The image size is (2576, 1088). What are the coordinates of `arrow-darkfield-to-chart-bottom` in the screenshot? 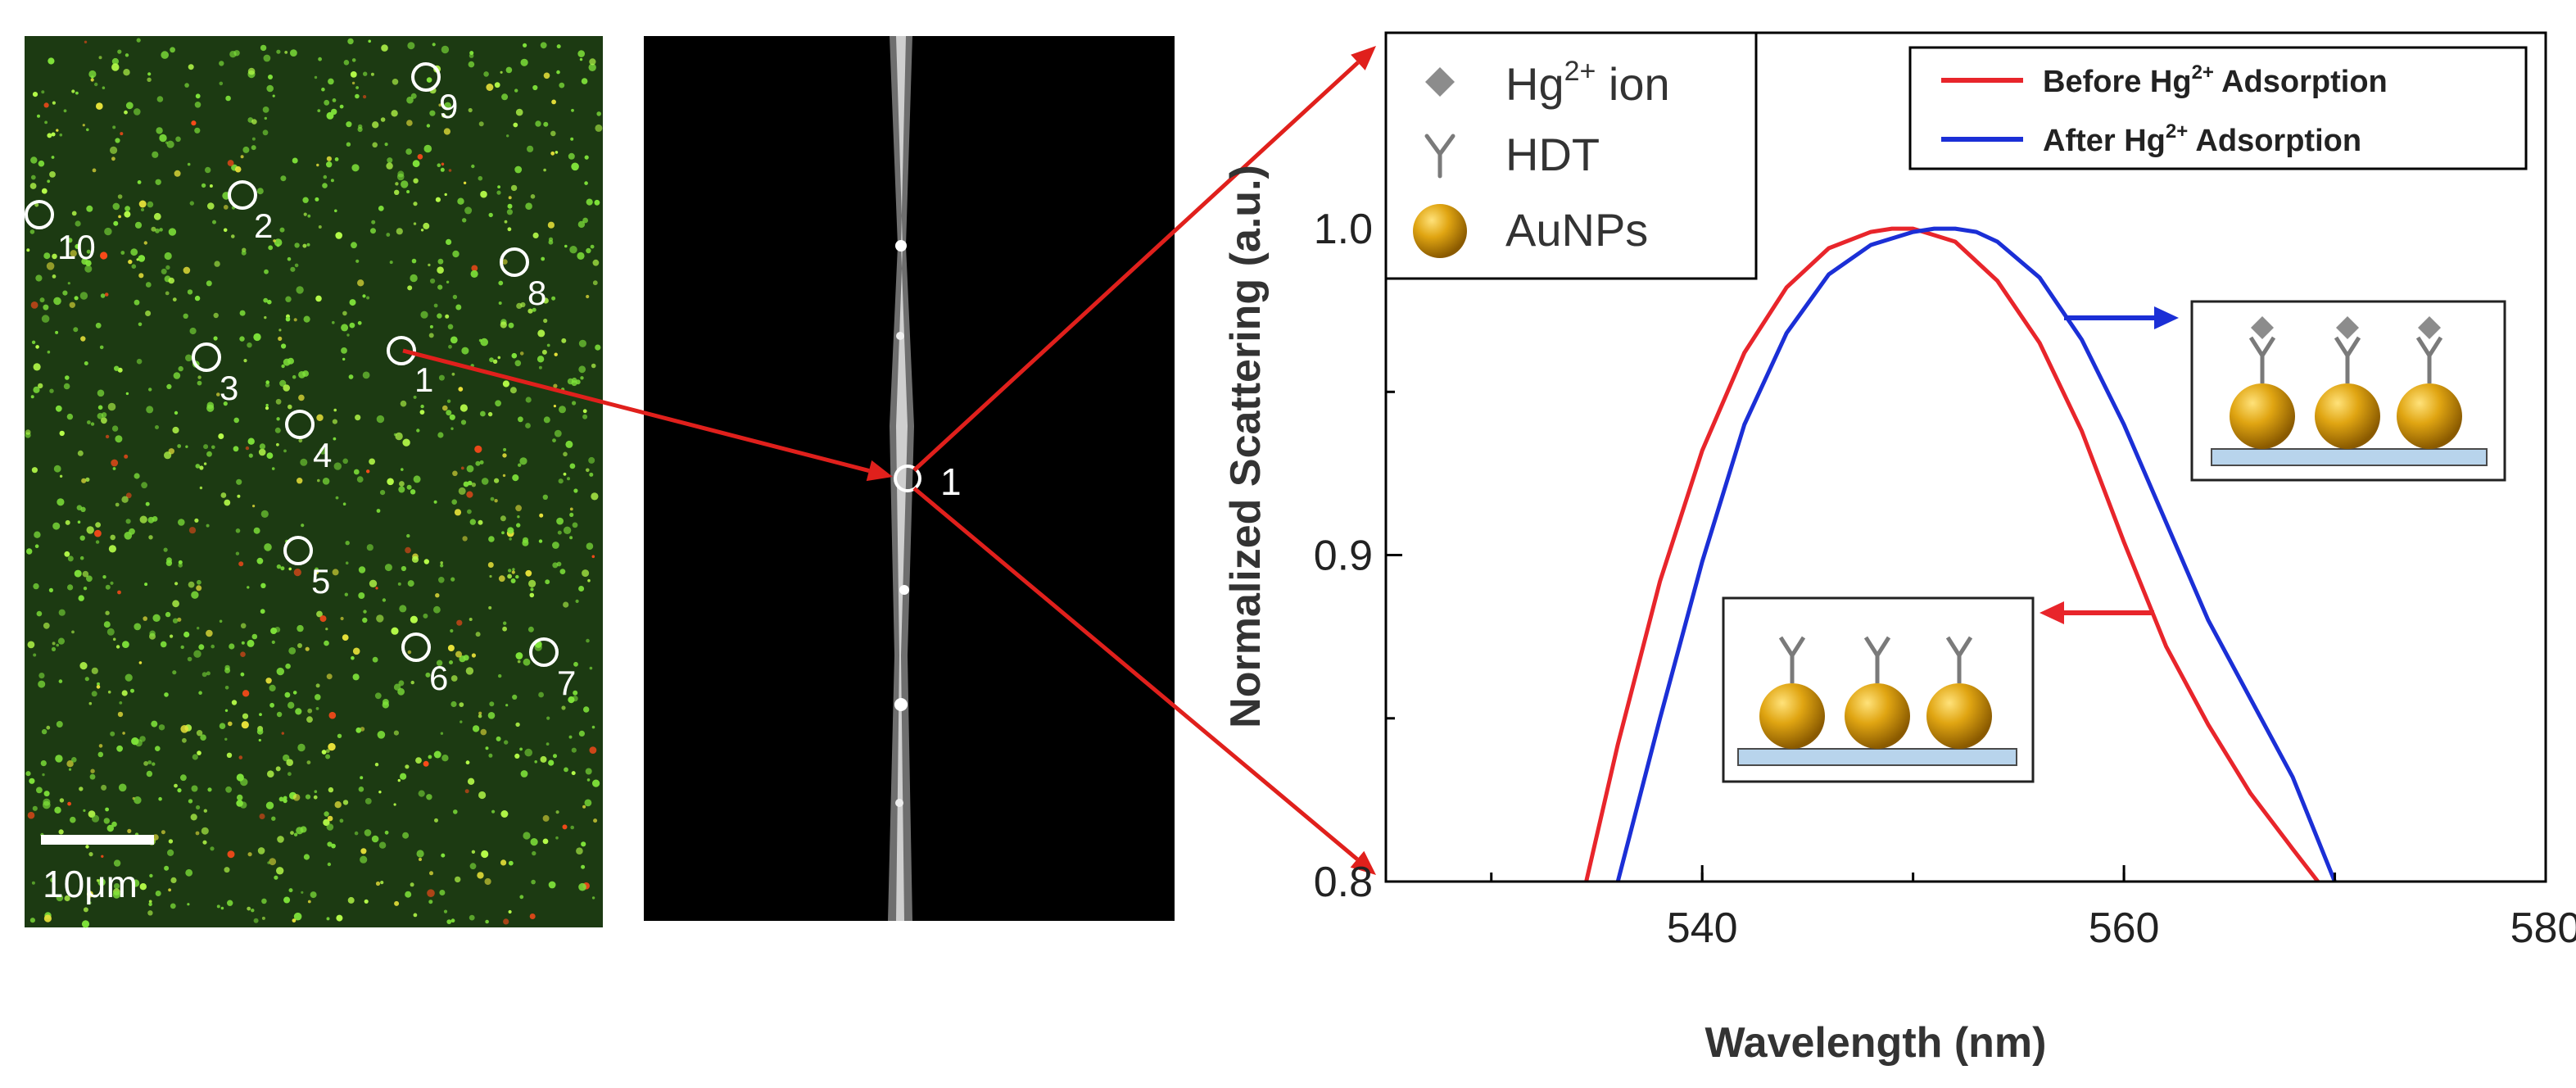 It's located at (1144, 681).